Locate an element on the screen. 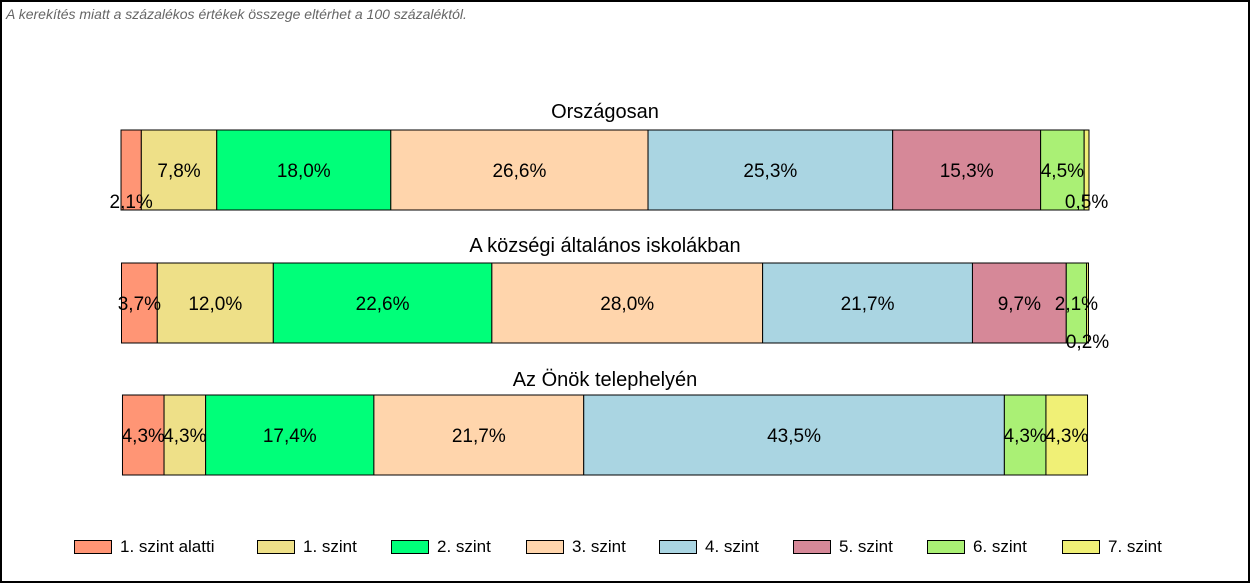 This screenshot has width=1250, height=583. bar-label-1-6: 15,3% is located at coordinates (967, 171).